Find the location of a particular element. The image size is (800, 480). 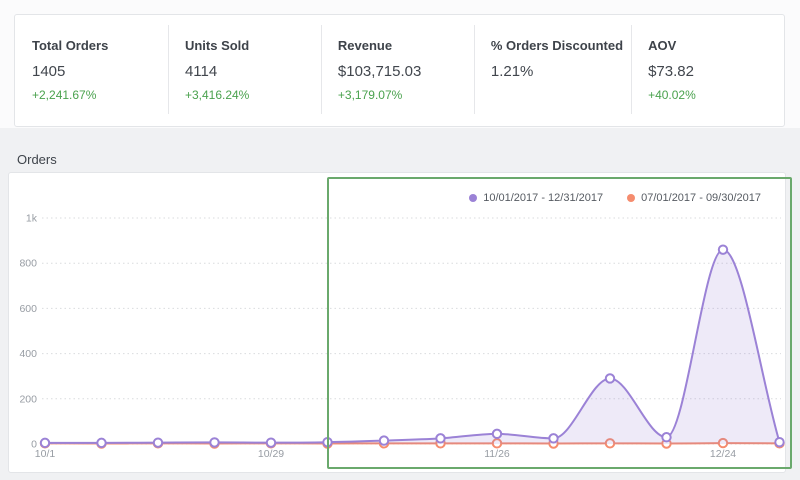

y-tick-label: 1k is located at coordinates (32, 219).